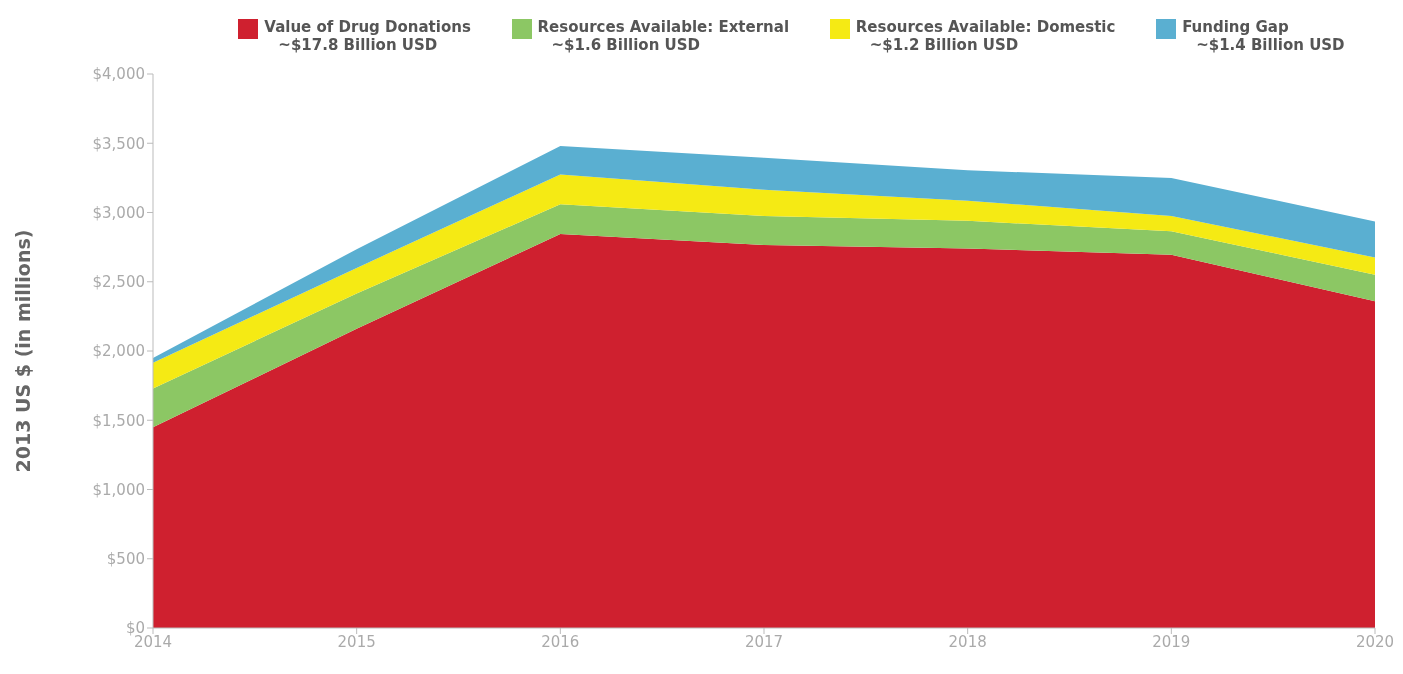  I want to click on y-axis-title: 2013 US $ (in millions), so click(22, 351).